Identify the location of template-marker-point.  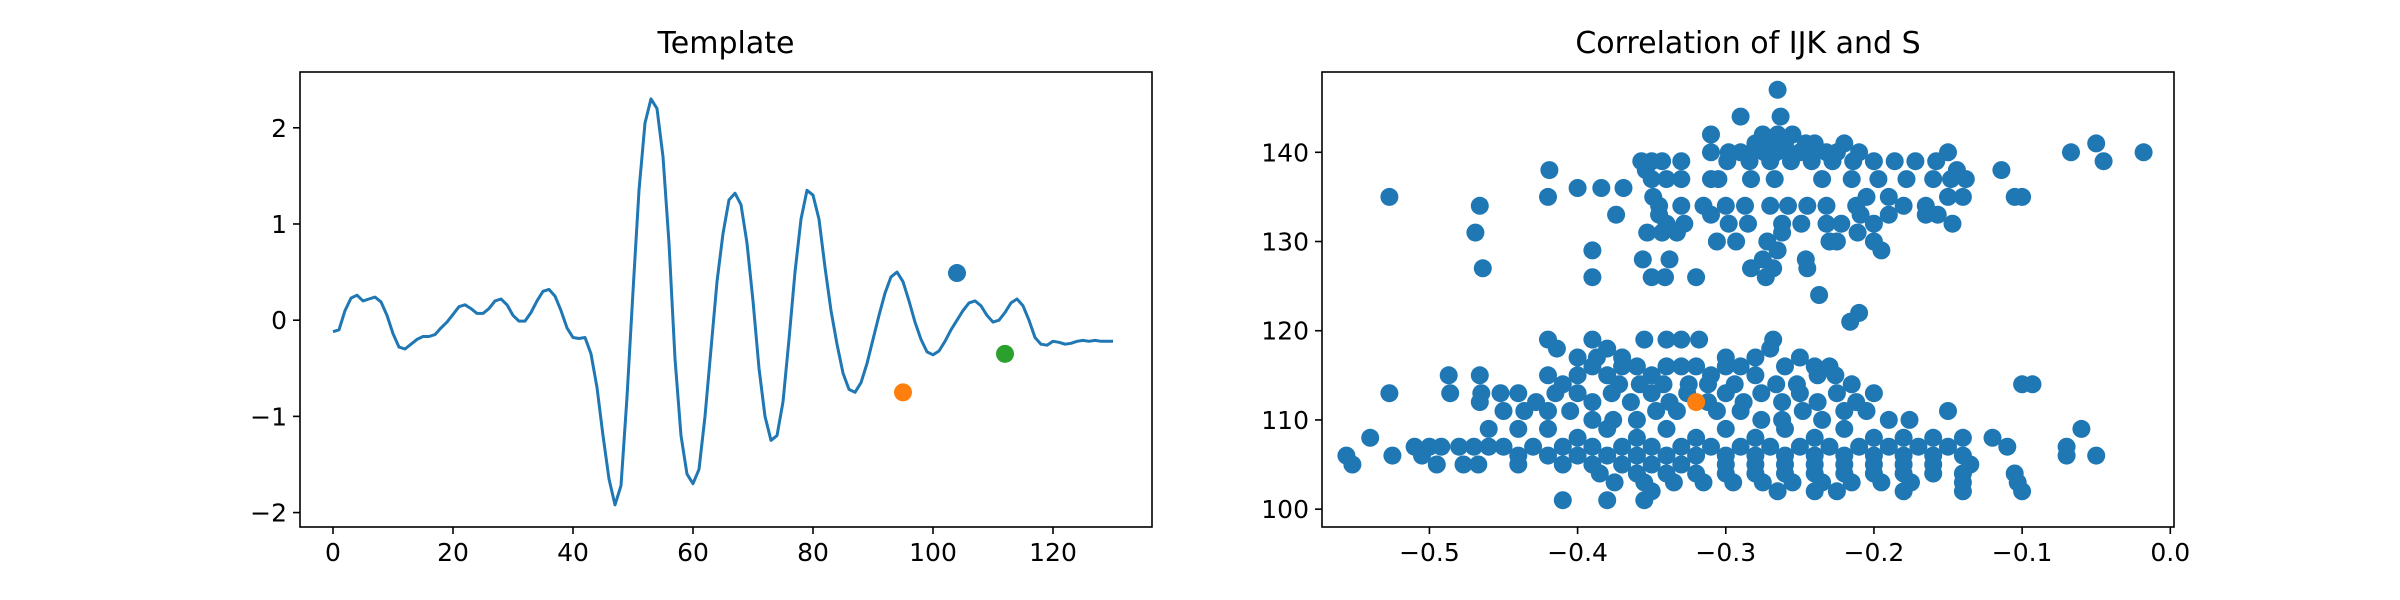
(957, 273).